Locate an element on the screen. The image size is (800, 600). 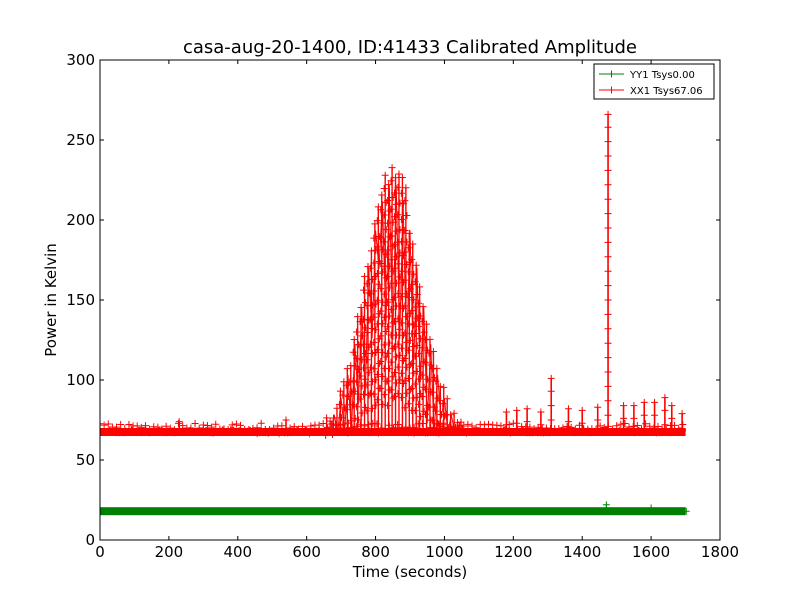
yy1-band is located at coordinates (393, 511).